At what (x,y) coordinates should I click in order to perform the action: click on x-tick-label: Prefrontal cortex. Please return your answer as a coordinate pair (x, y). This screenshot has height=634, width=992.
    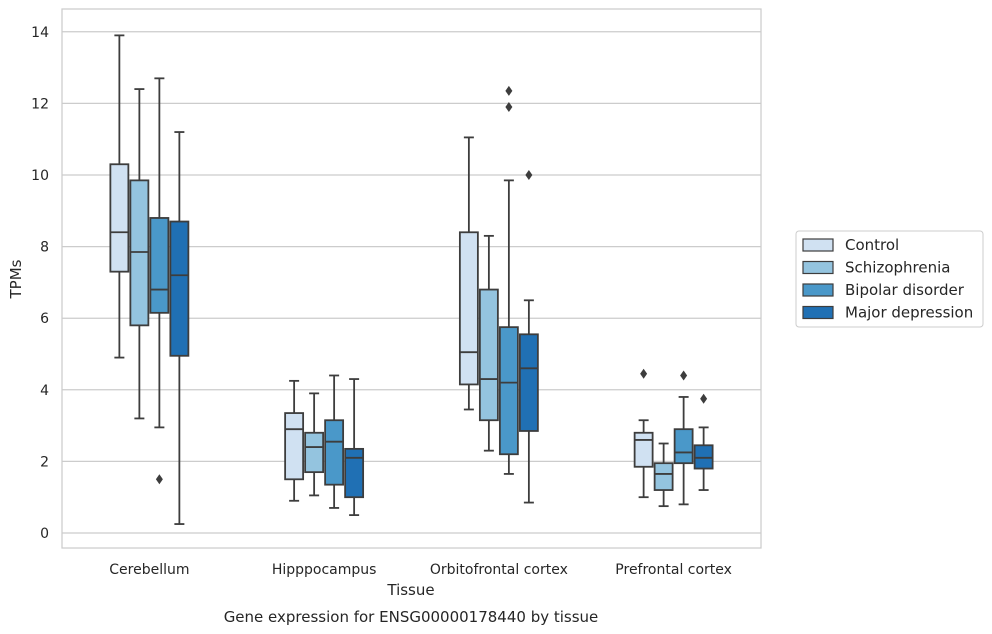
    Looking at the image, I should click on (673, 570).